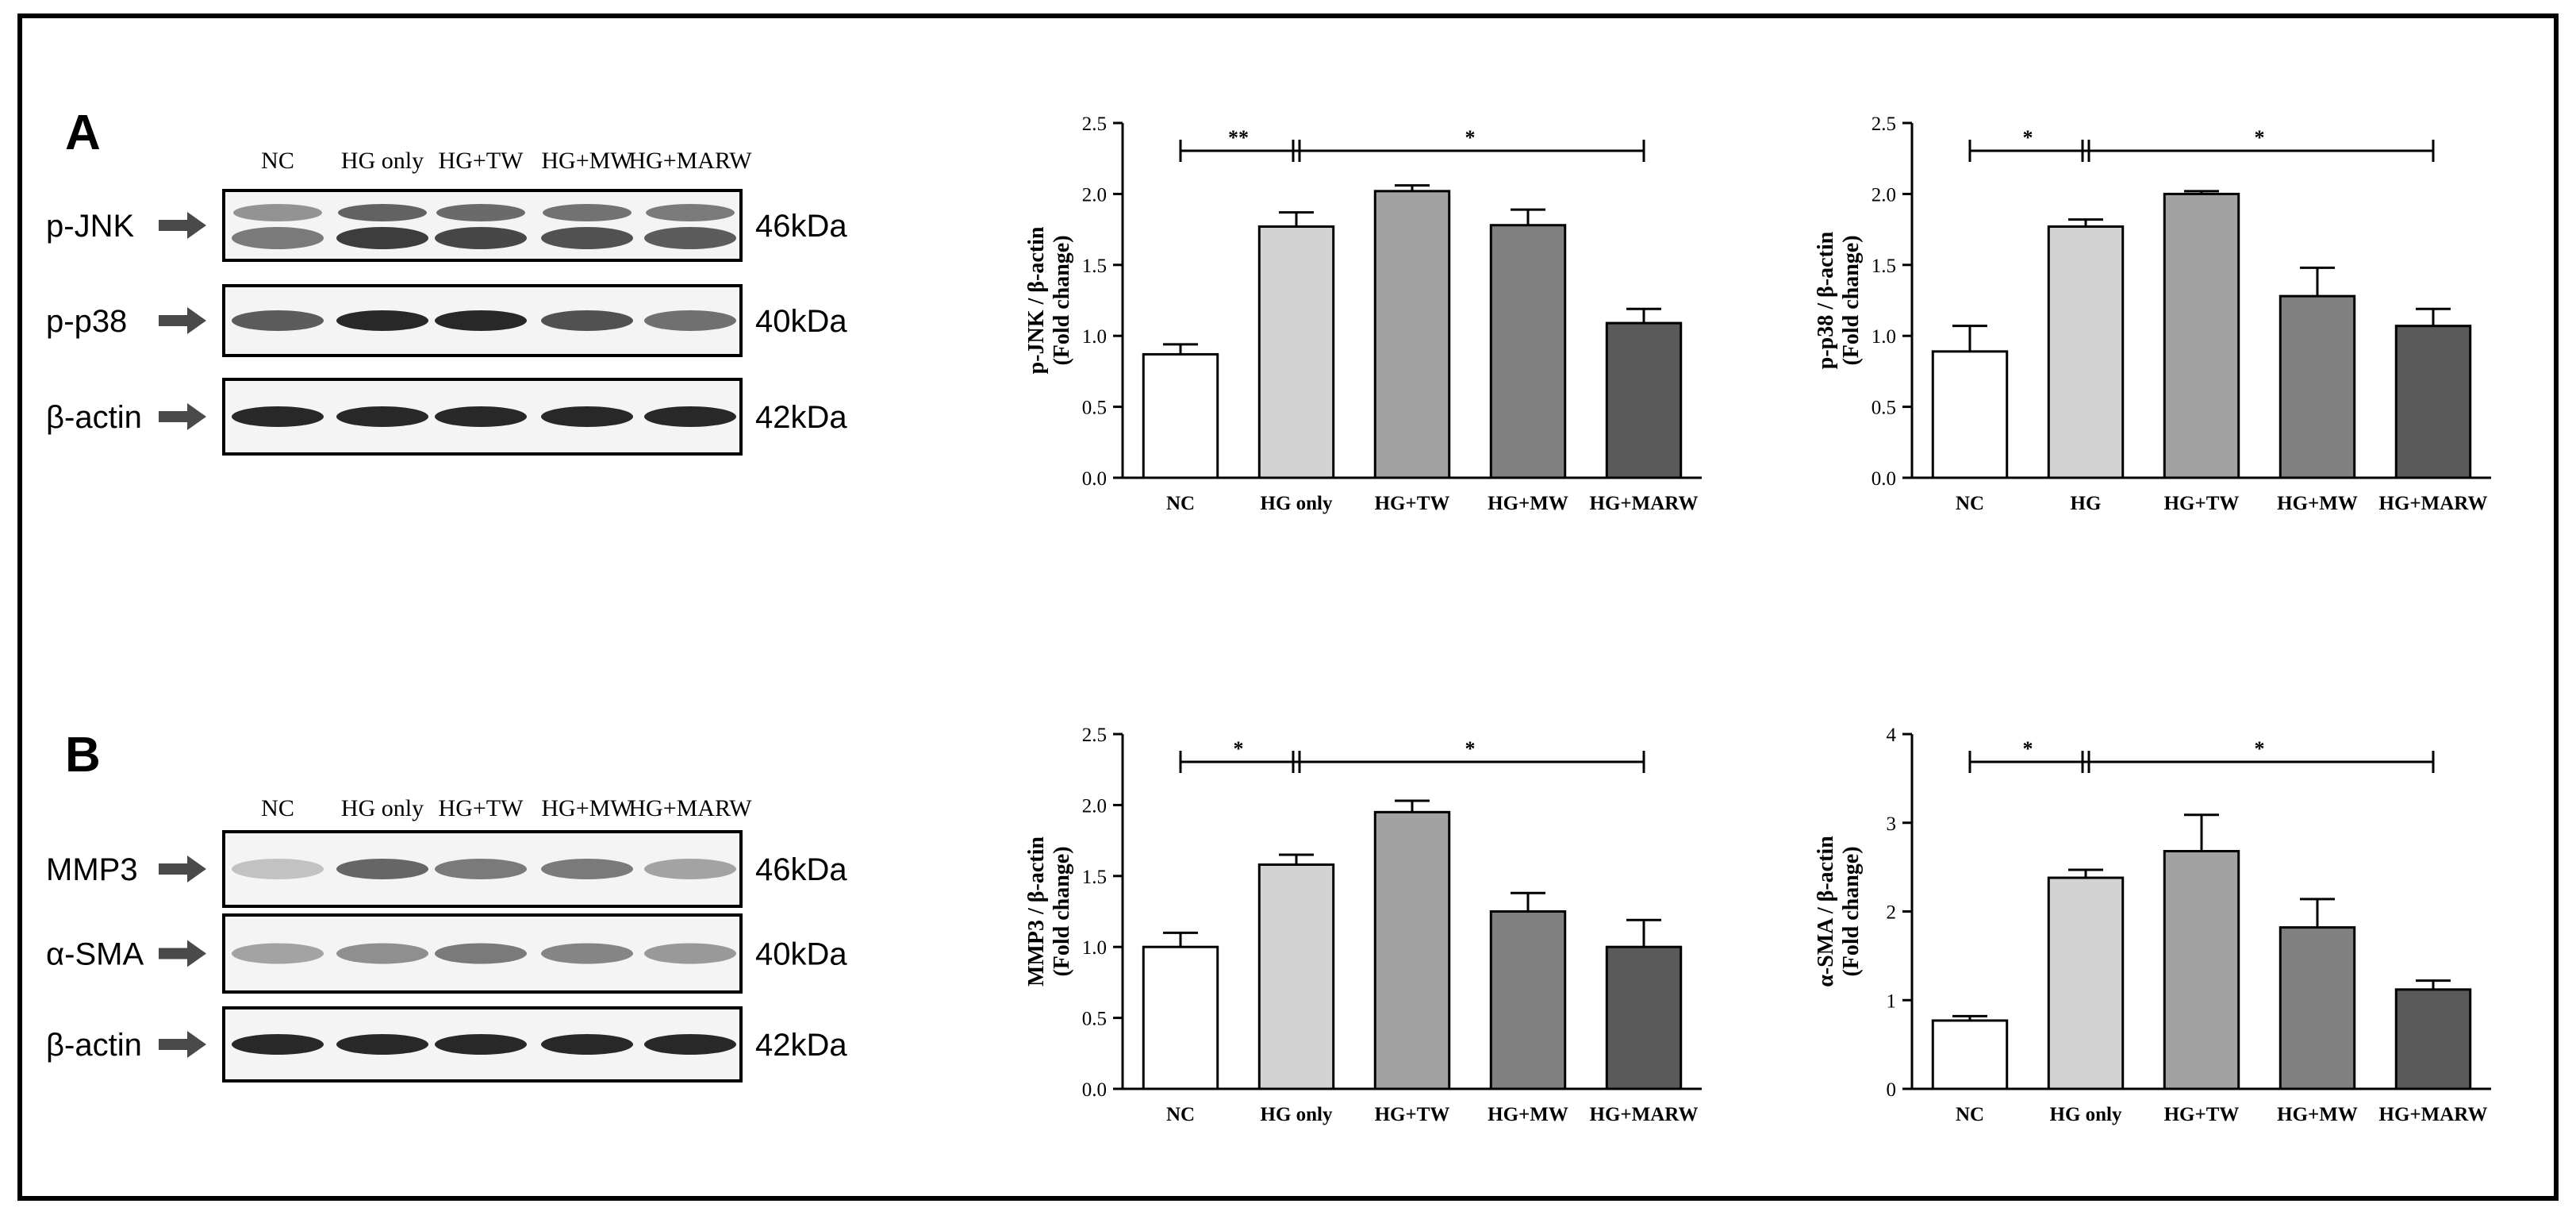 This screenshot has width=2576, height=1219. What do you see at coordinates (1884, 195) in the screenshot?
I see `y-tick-label: 2.0` at bounding box center [1884, 195].